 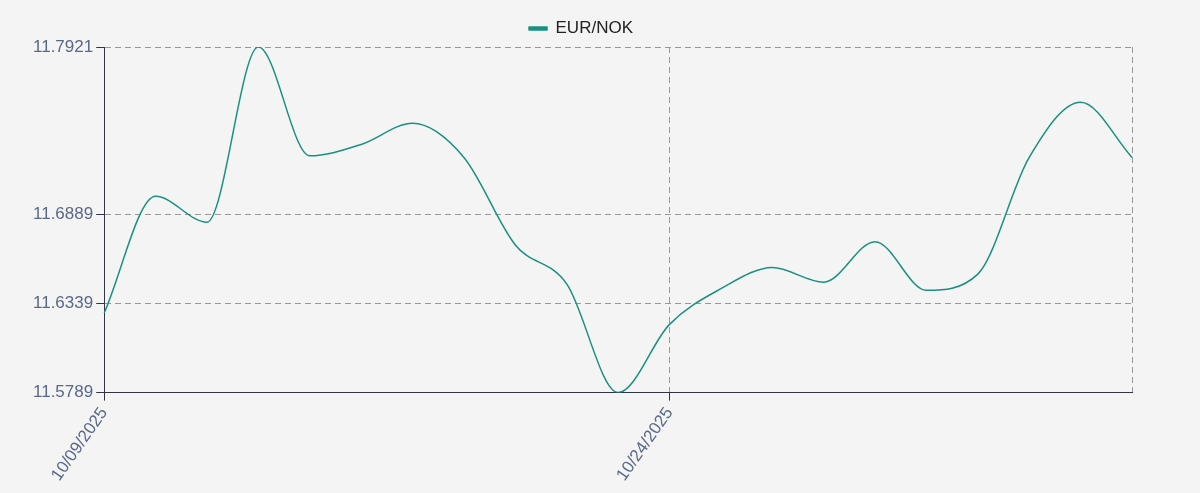 What do you see at coordinates (63, 46) in the screenshot?
I see `y-tick-label: 11.7921` at bounding box center [63, 46].